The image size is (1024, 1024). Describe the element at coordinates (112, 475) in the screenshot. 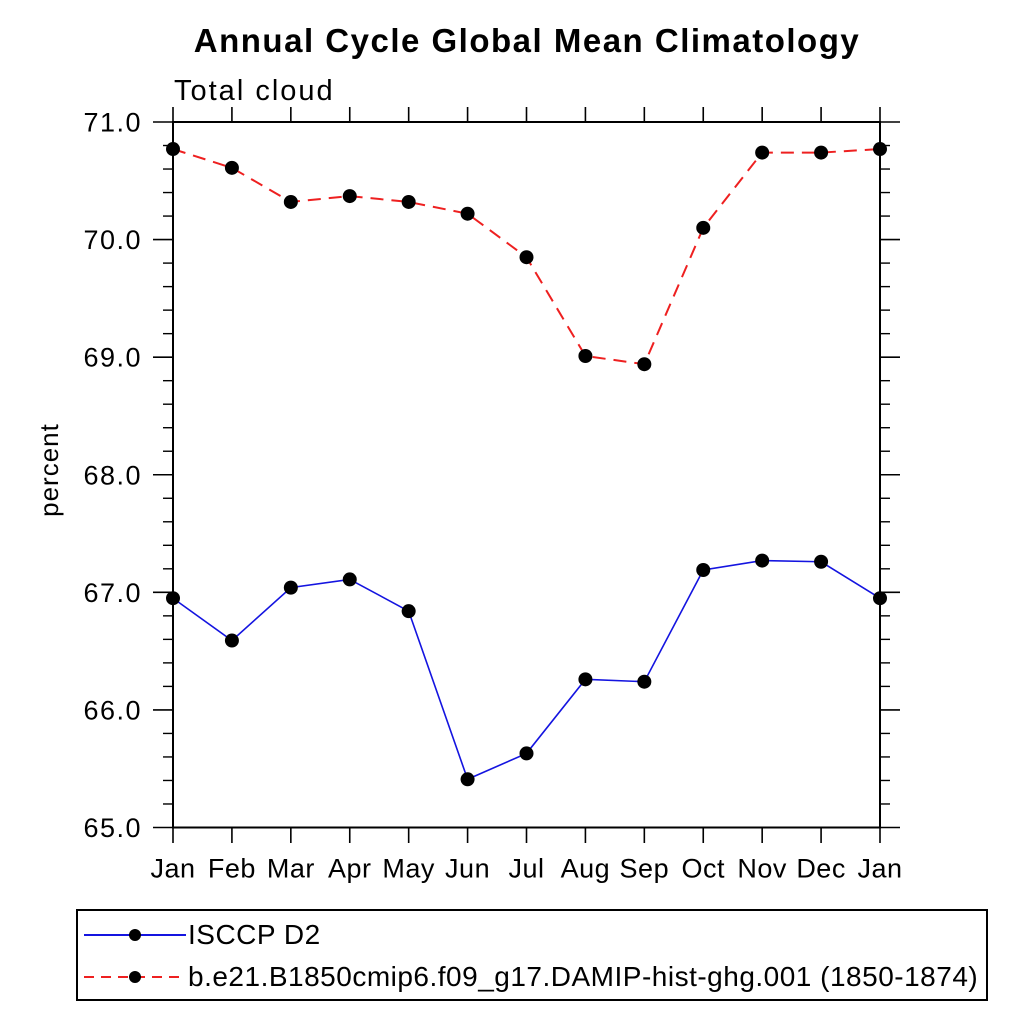

I see `y-tick-label: 68.0` at that location.